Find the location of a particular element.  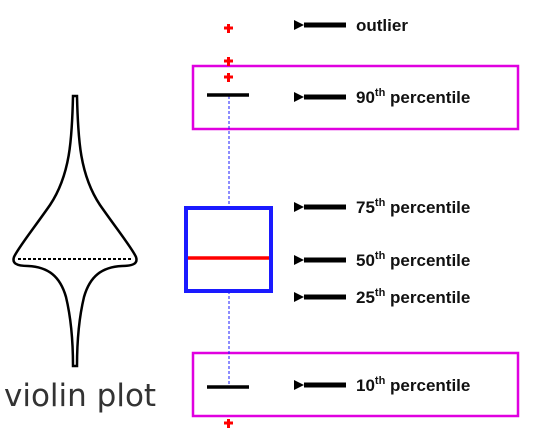

p10-highlight-box is located at coordinates (355, 384).